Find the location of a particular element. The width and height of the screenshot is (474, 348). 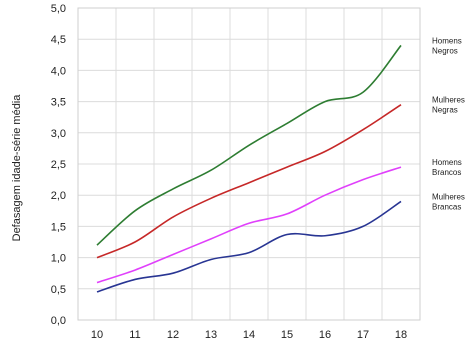

y-axis-title: Defasagem idade-série média is located at coordinates (17, 168).